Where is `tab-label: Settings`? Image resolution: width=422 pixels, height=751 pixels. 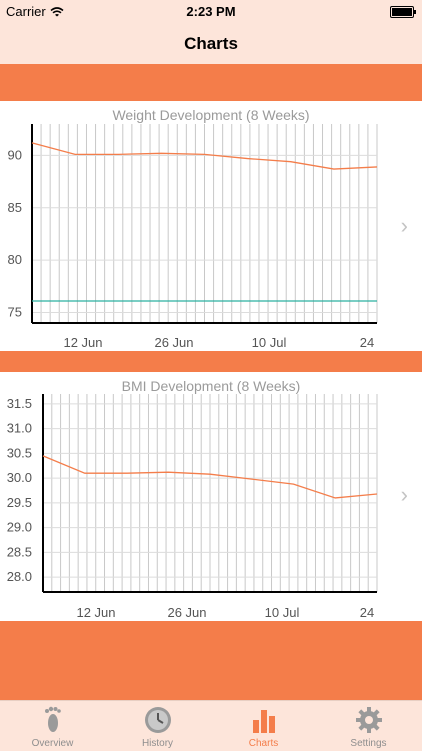 tab-label: Settings is located at coordinates (368, 743).